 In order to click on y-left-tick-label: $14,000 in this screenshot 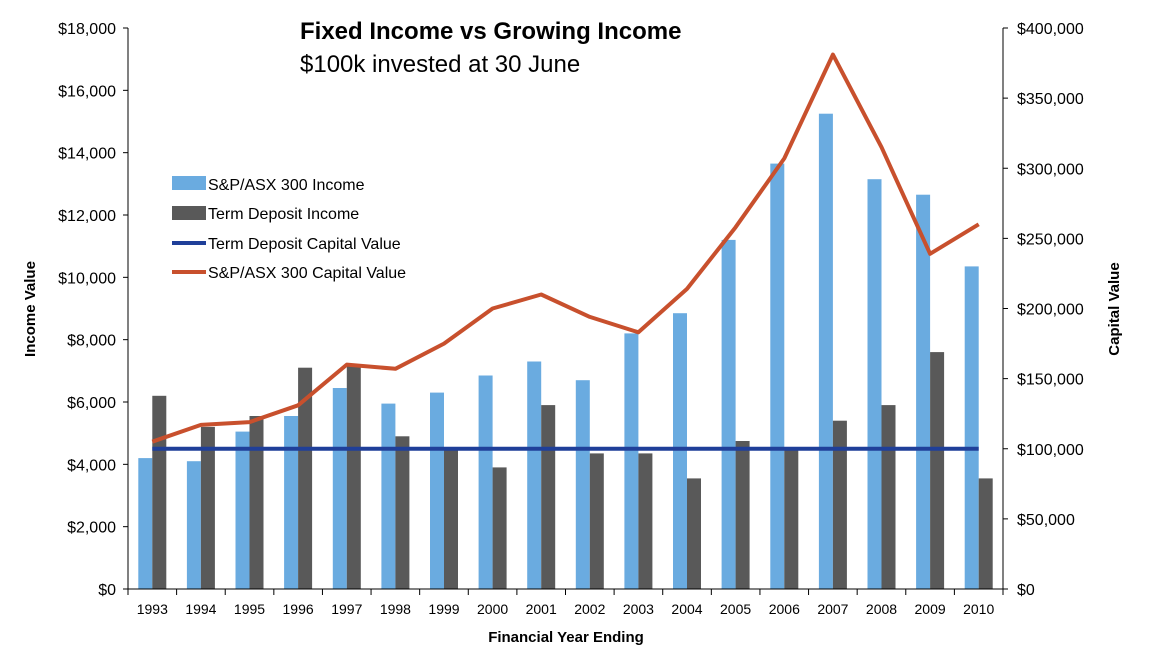, I will do `click(87, 154)`.